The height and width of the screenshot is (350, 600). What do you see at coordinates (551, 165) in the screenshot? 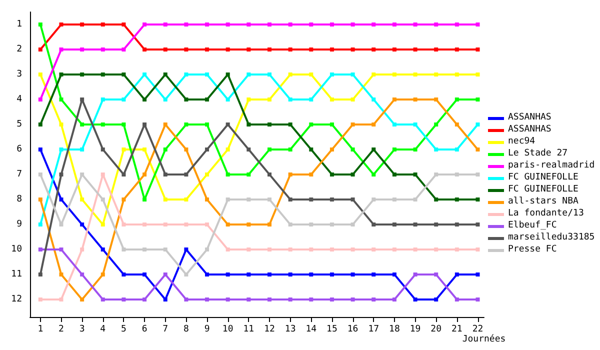
I see `legend-label: paris-realmadrid` at bounding box center [551, 165].